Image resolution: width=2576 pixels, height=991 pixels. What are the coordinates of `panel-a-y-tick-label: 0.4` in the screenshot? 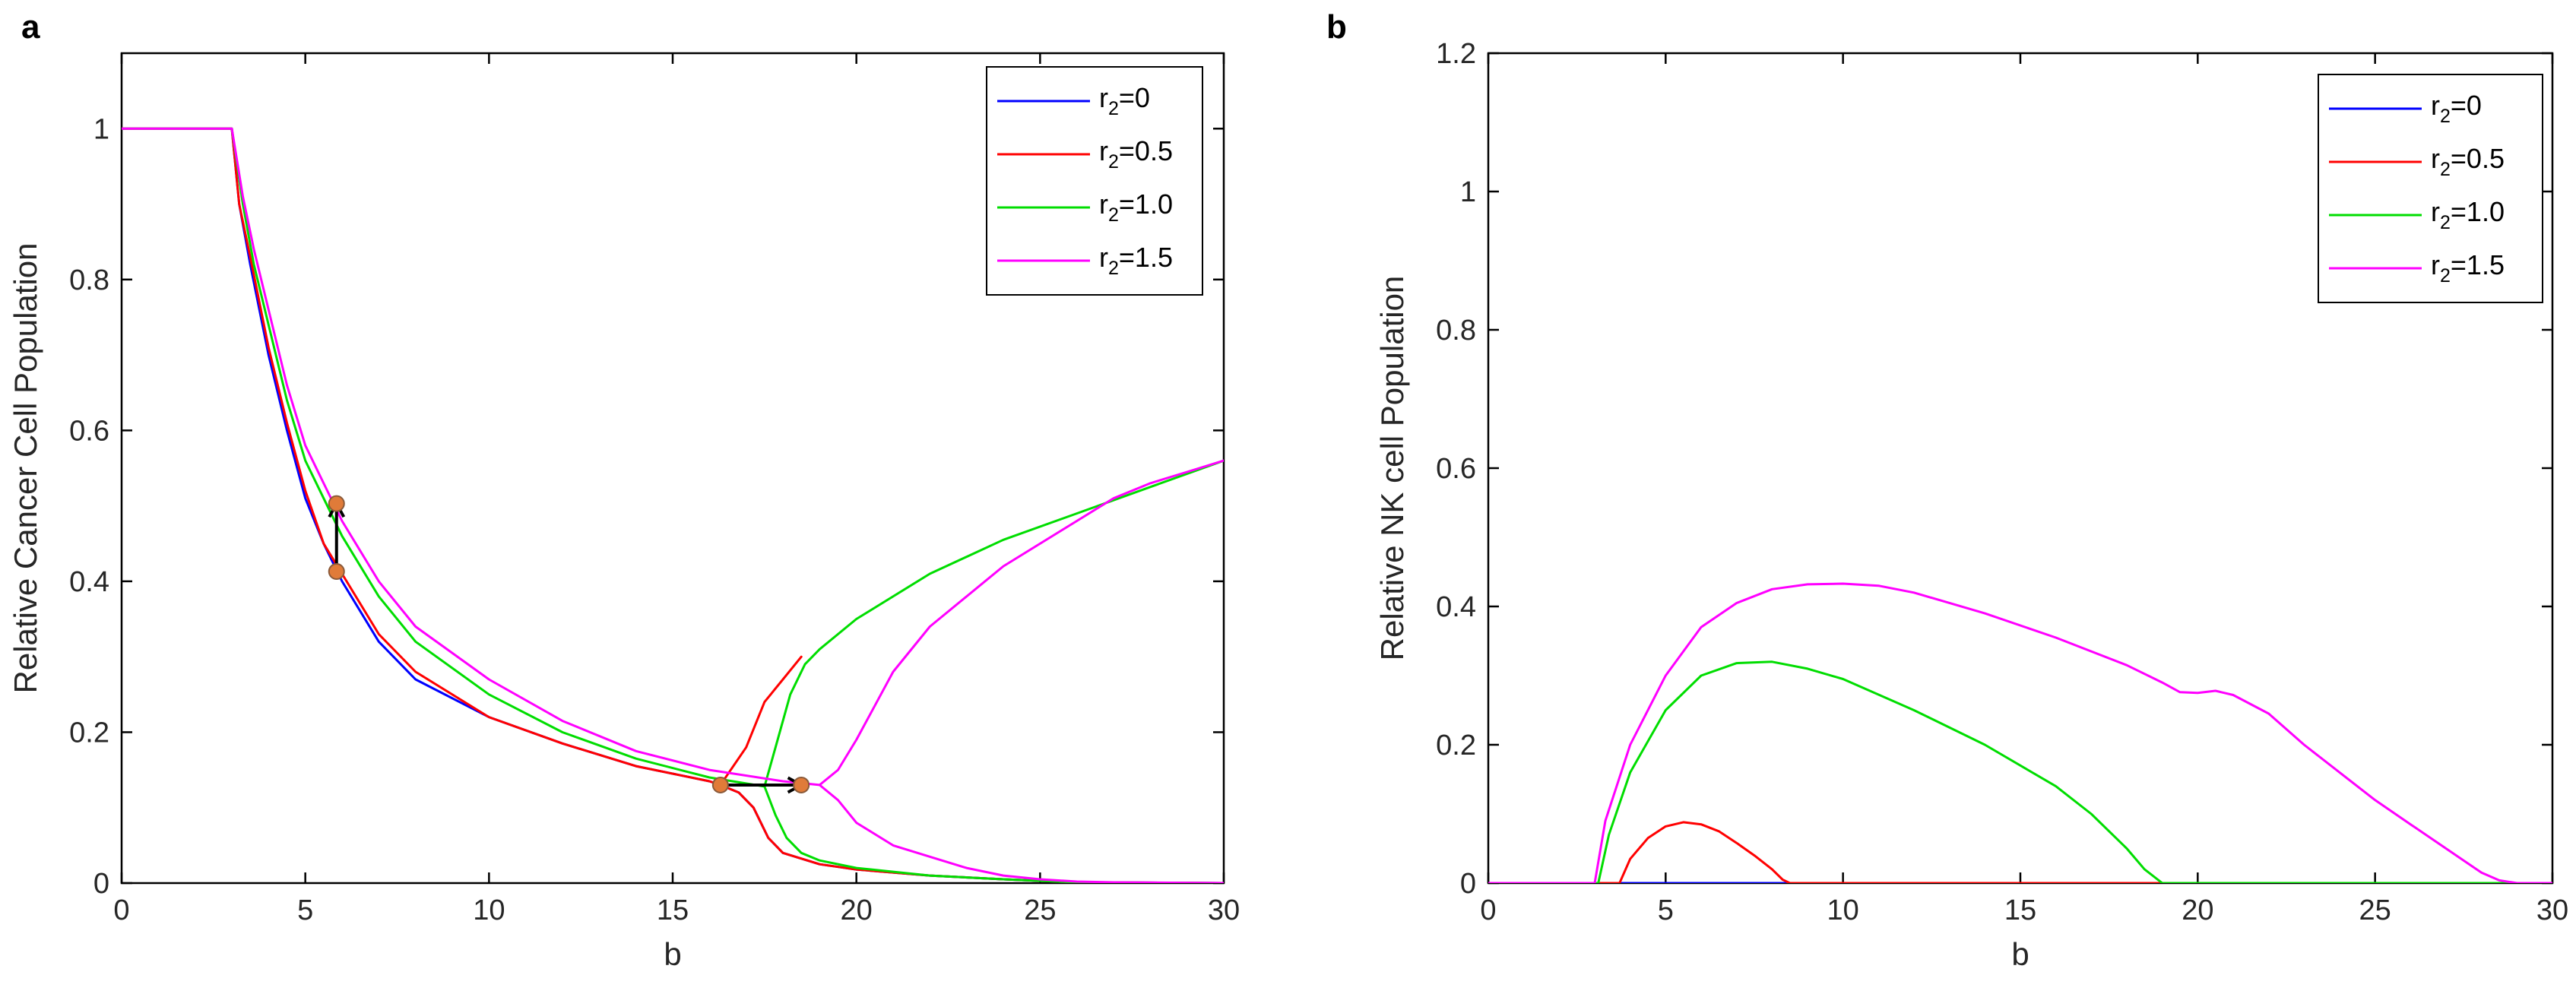 It's located at (89, 582).